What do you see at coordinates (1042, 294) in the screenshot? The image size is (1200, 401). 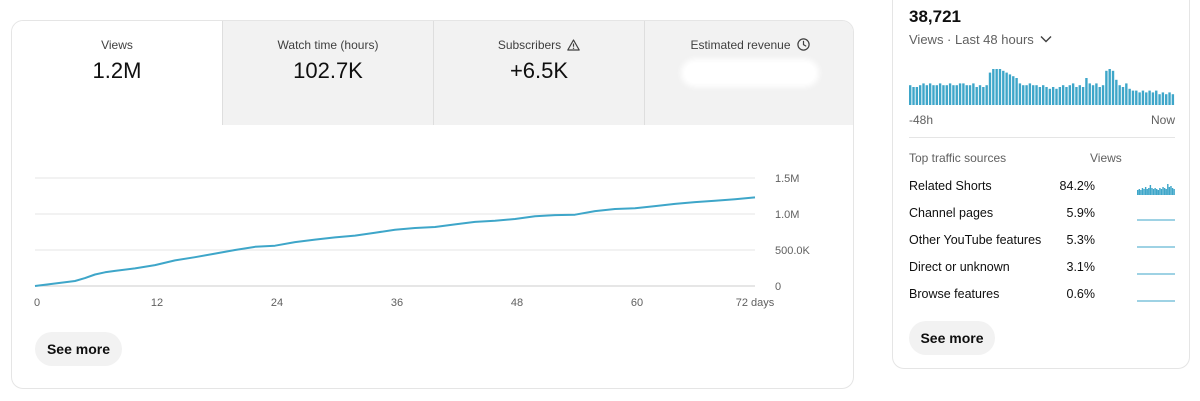 I see `traffic-row: Browse features 0.6%` at bounding box center [1042, 294].